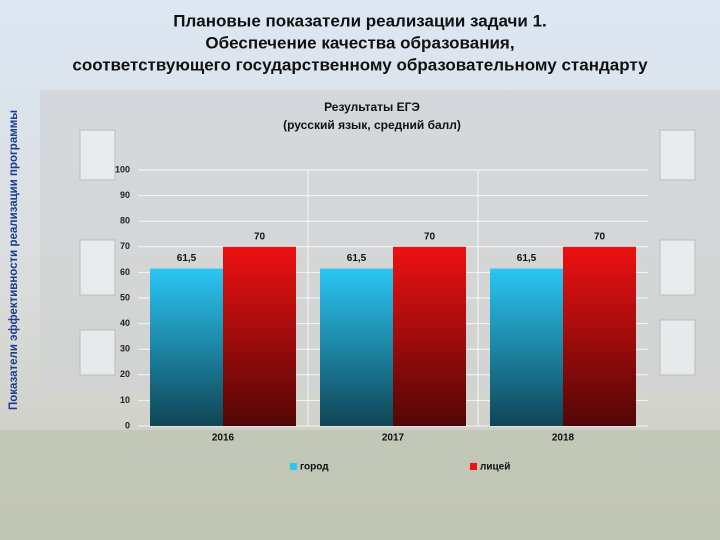 Image resolution: width=720 pixels, height=540 pixels. Describe the element at coordinates (223, 438) in the screenshot. I see `x-tick-label: 2016` at that location.